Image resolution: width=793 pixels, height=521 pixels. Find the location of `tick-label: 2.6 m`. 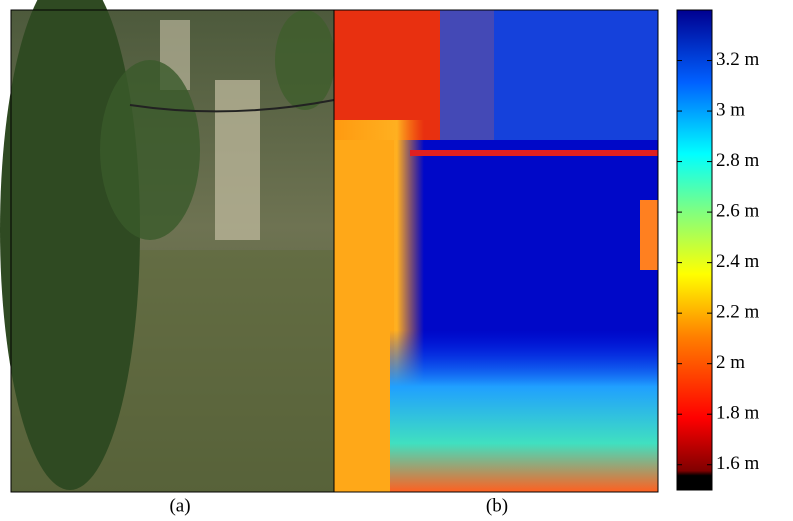

tick-label: 2.6 m is located at coordinates (738, 210).